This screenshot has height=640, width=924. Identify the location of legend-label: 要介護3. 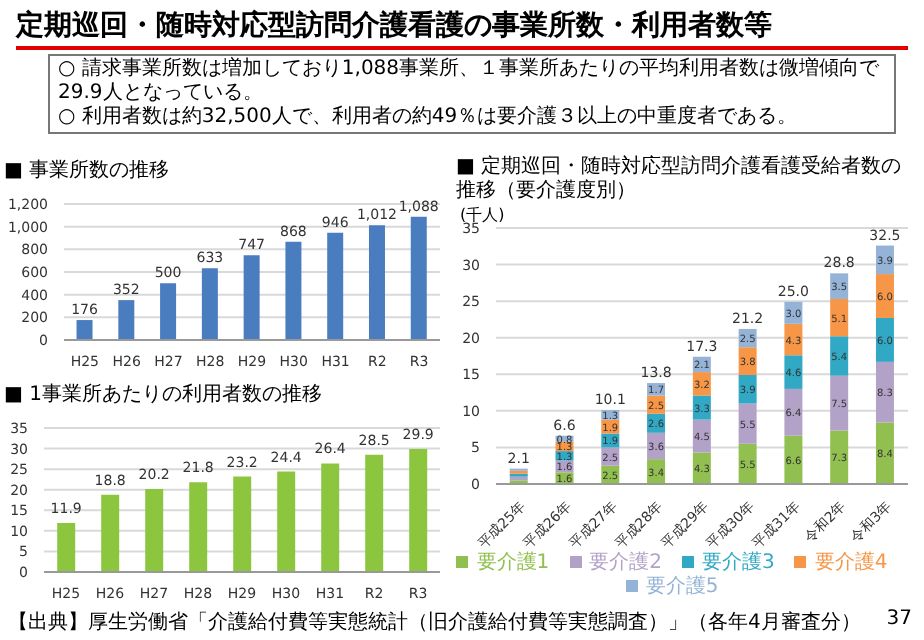
(738, 563).